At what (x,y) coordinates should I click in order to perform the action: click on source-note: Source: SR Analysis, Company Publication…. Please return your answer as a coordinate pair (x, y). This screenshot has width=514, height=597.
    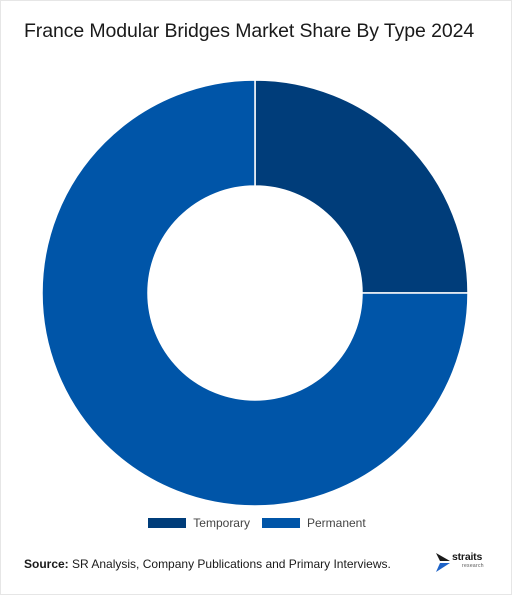
    Looking at the image, I should click on (207, 564).